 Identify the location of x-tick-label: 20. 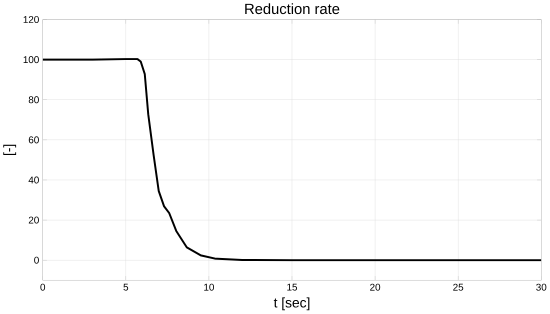
(375, 287).